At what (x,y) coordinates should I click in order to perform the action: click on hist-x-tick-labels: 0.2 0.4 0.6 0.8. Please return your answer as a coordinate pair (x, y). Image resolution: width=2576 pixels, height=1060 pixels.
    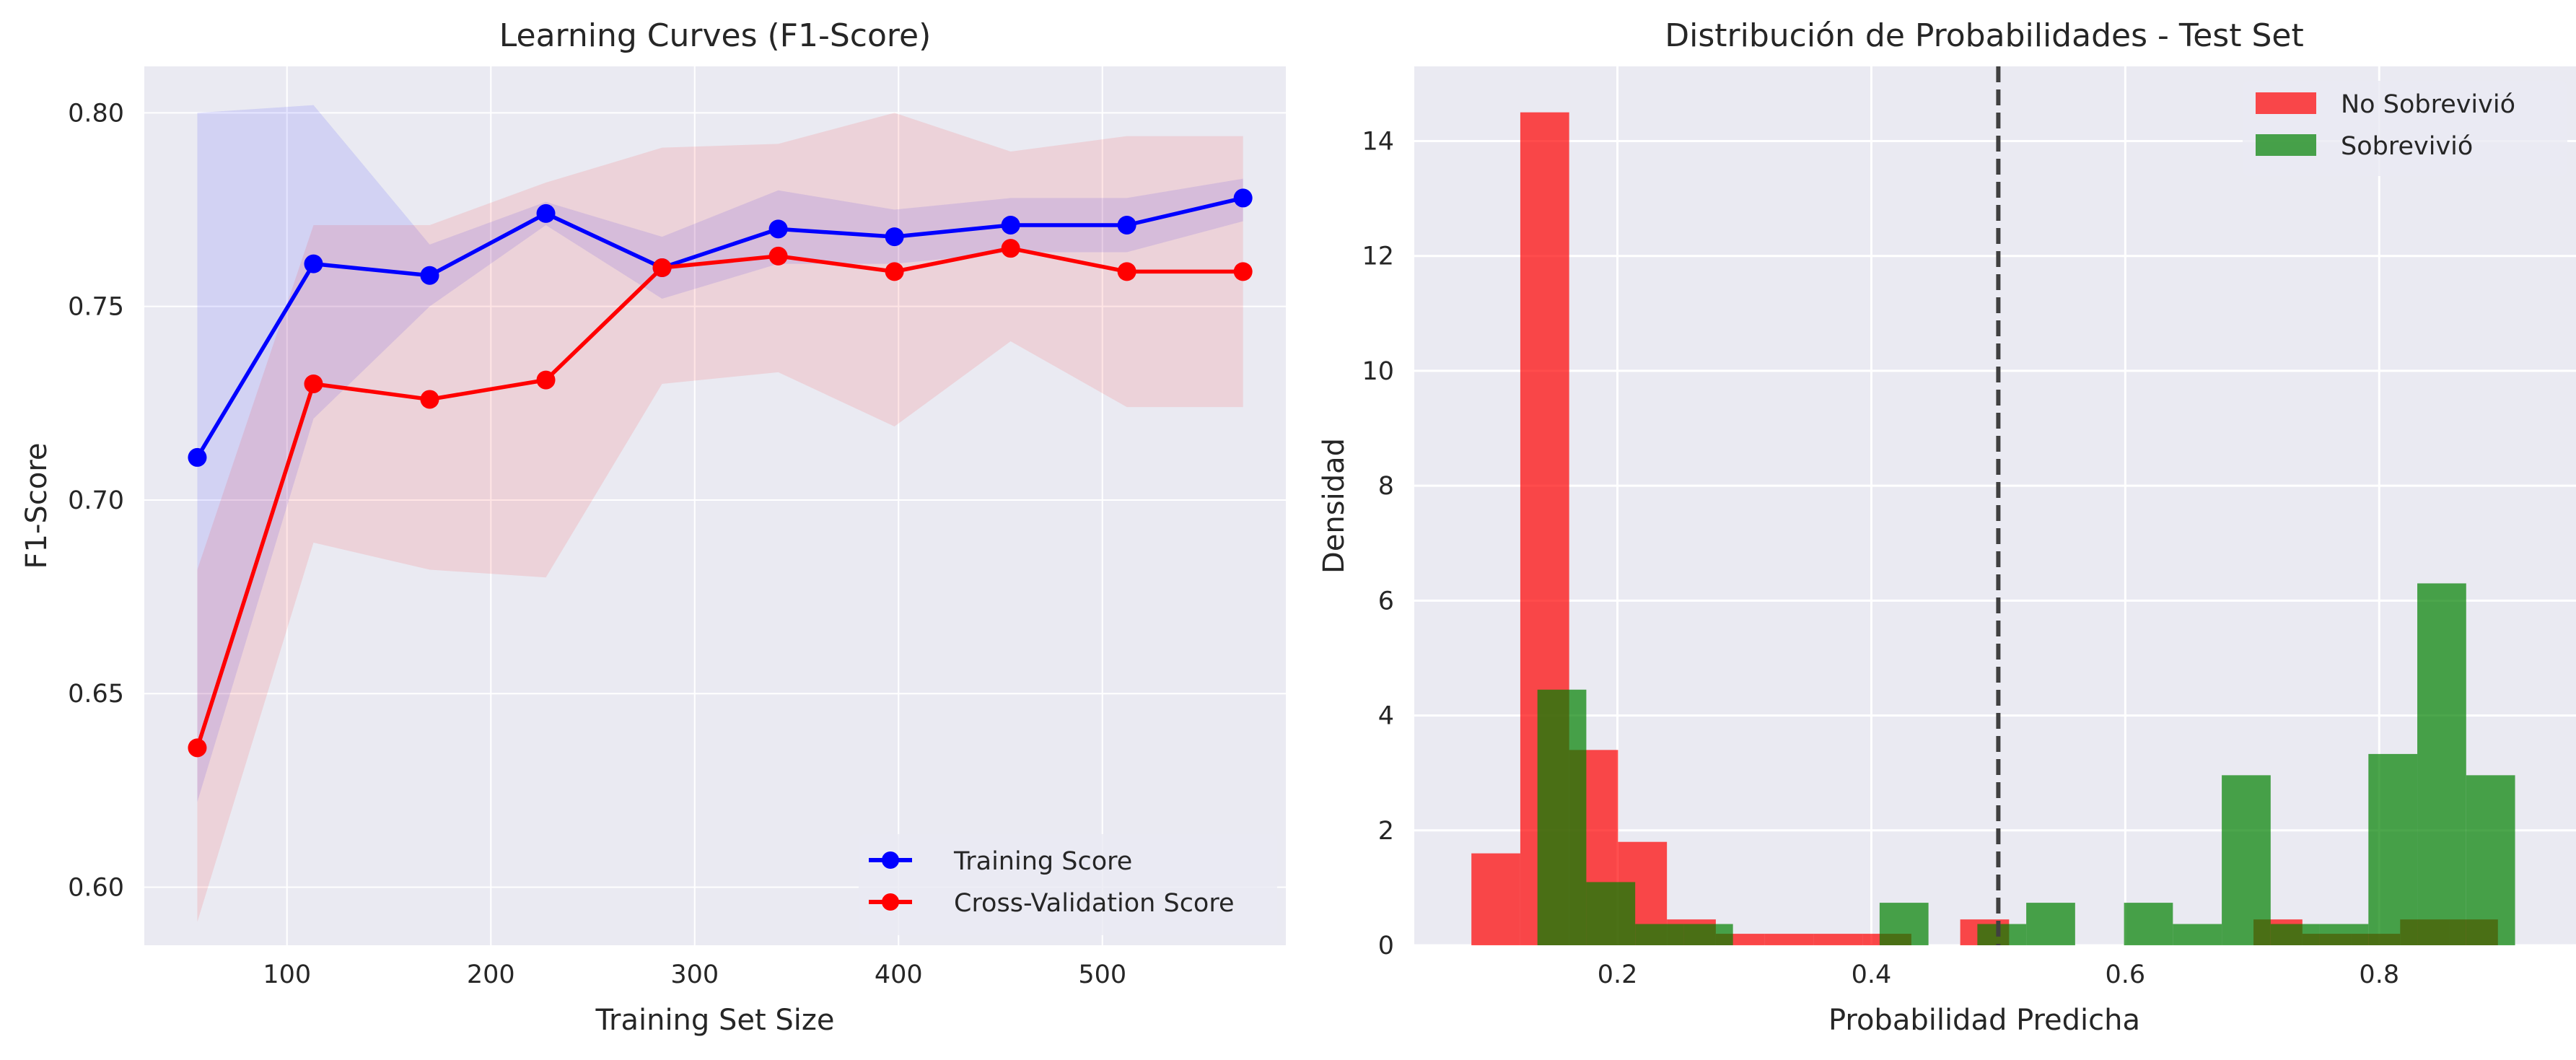
    Looking at the image, I should click on (1998, 974).